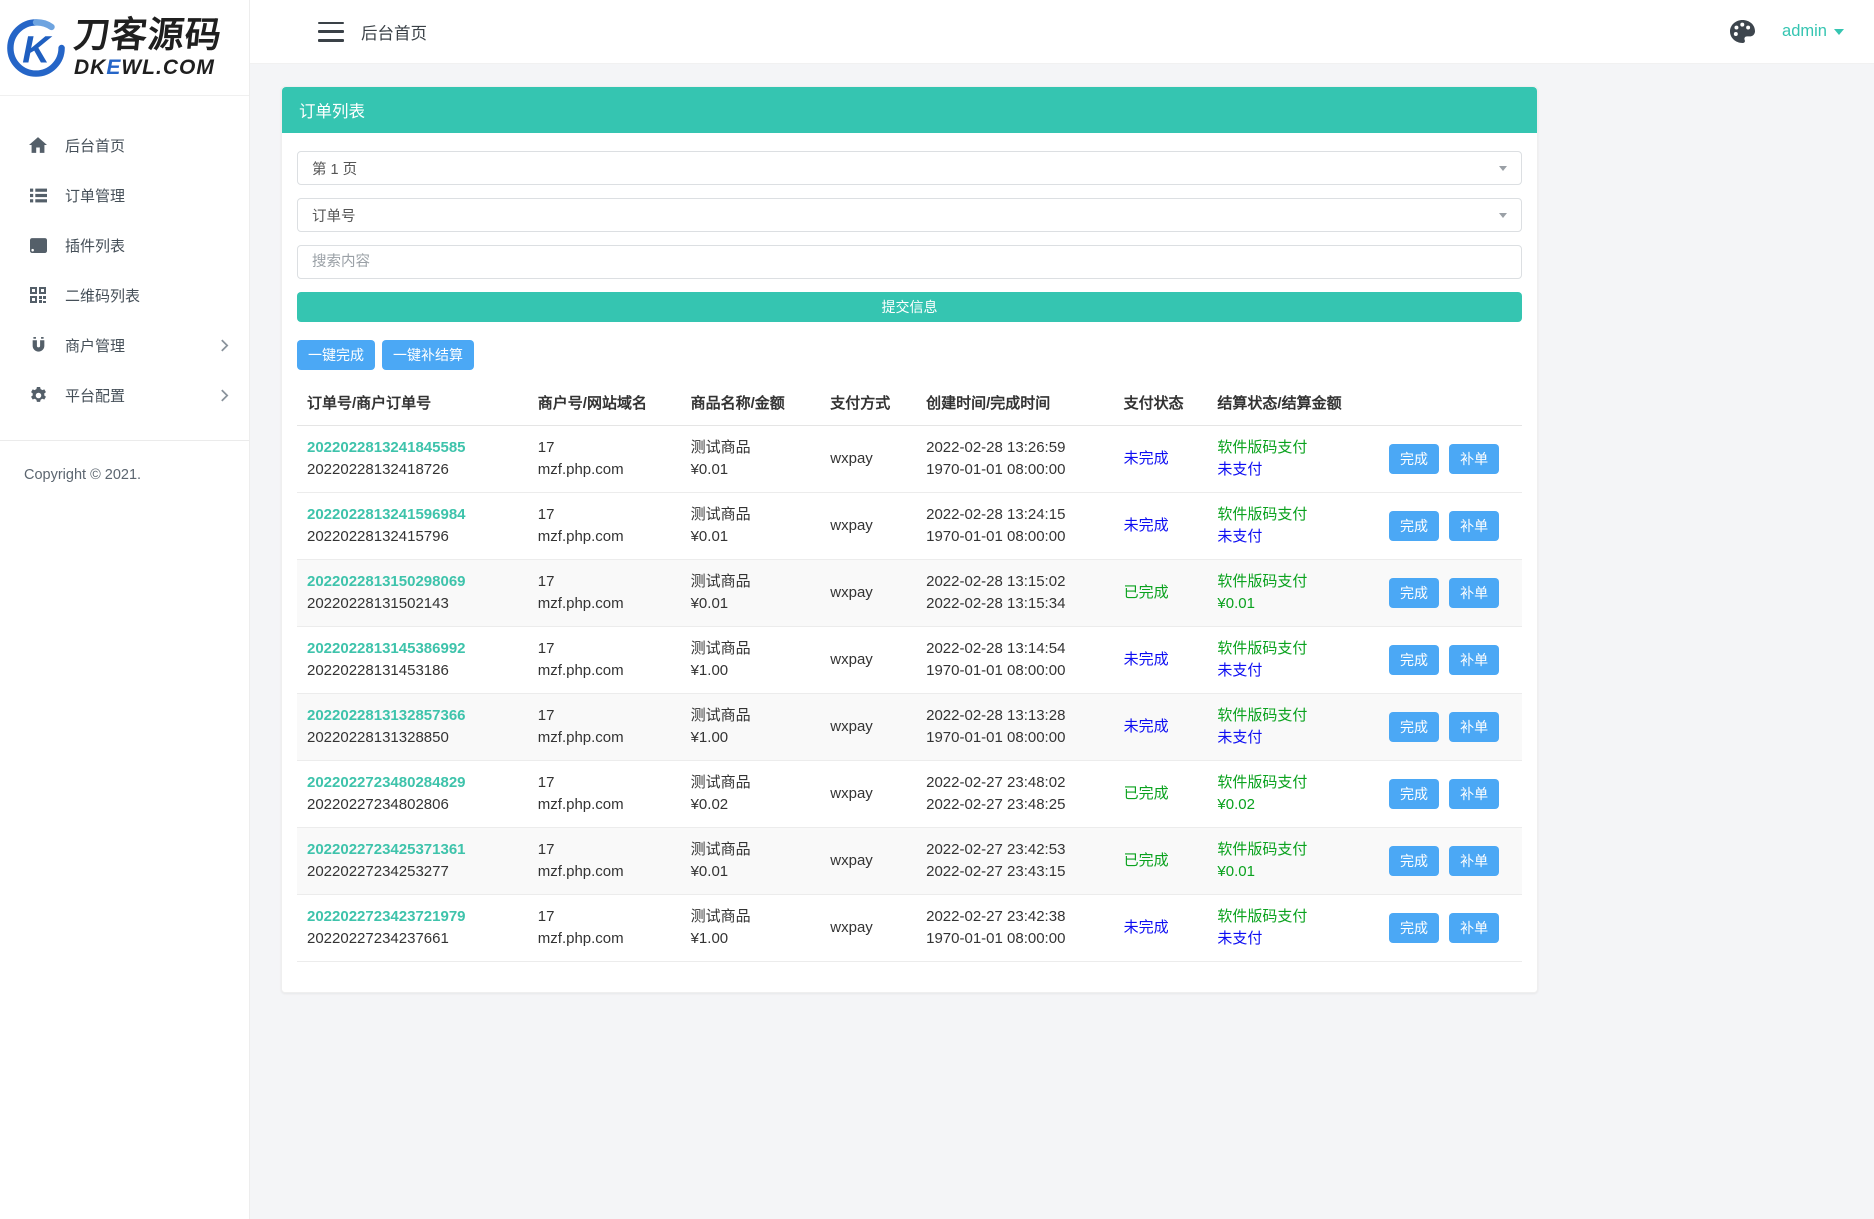 The height and width of the screenshot is (1219, 1874). What do you see at coordinates (386, 447) in the screenshot?
I see `order-number-link: 2022022813241845585` at bounding box center [386, 447].